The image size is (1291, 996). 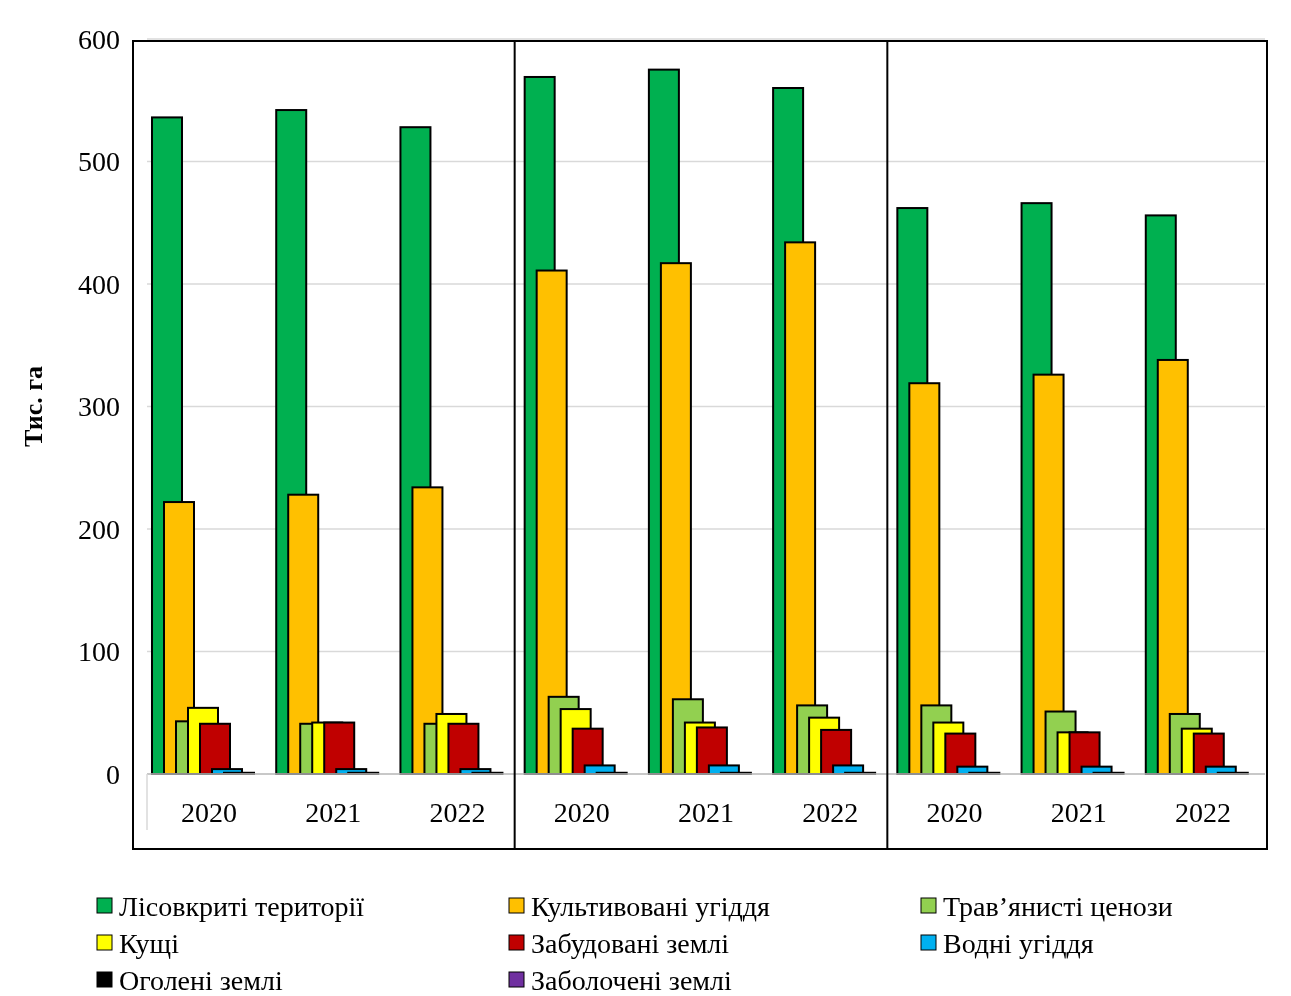 What do you see at coordinates (99, 652) in the screenshot?
I see `y-tick-label: 100` at bounding box center [99, 652].